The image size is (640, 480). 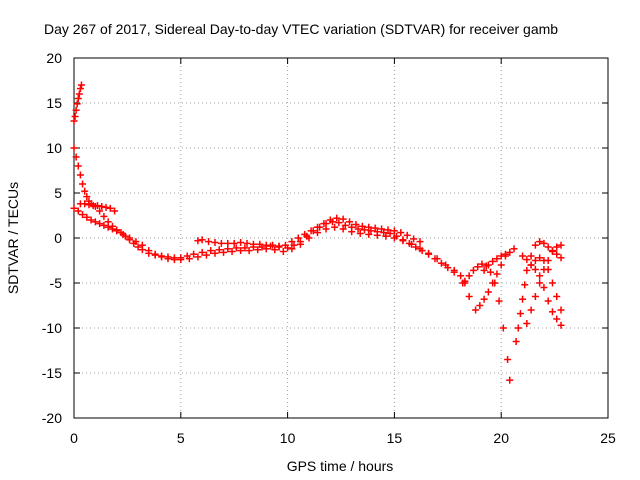 I want to click on y-tick-label: -20, so click(x=52, y=418).